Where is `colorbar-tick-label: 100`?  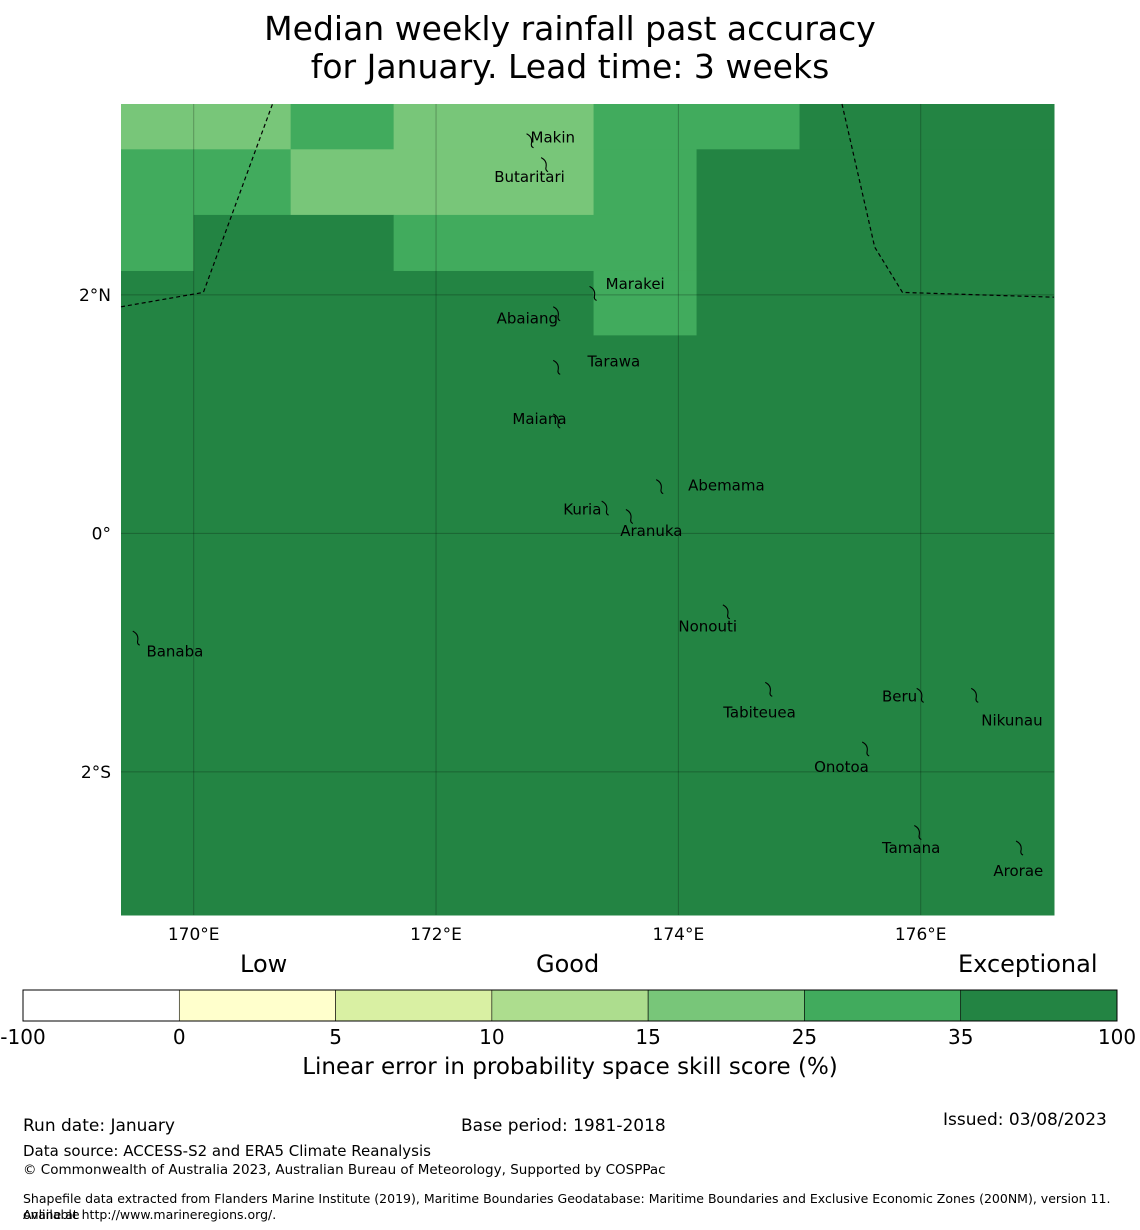 colorbar-tick-label: 100 is located at coordinates (1117, 1037).